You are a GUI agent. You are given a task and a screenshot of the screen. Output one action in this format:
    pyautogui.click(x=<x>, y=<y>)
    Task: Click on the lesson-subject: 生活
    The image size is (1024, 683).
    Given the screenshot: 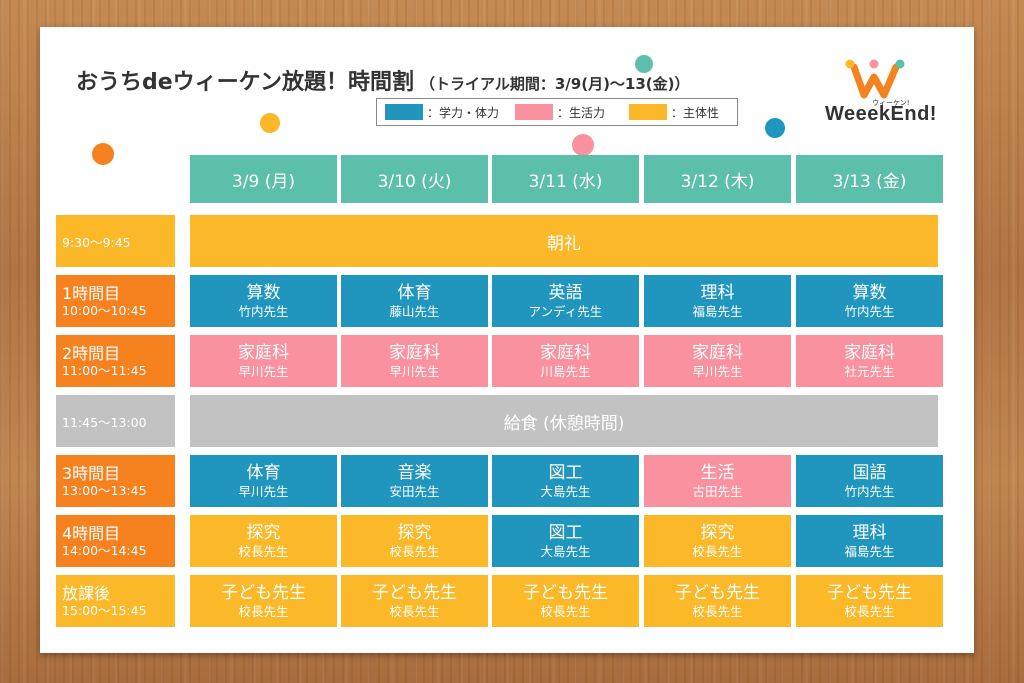 What is the action you would take?
    pyautogui.click(x=717, y=472)
    